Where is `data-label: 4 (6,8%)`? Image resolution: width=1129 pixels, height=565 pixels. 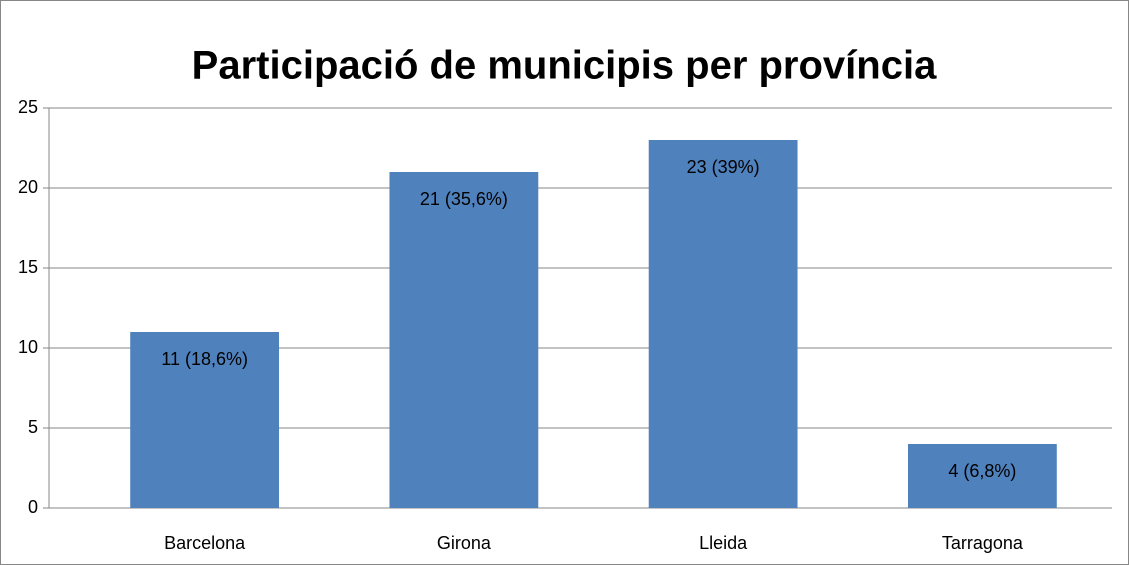
data-label: 4 (6,8%) is located at coordinates (982, 471).